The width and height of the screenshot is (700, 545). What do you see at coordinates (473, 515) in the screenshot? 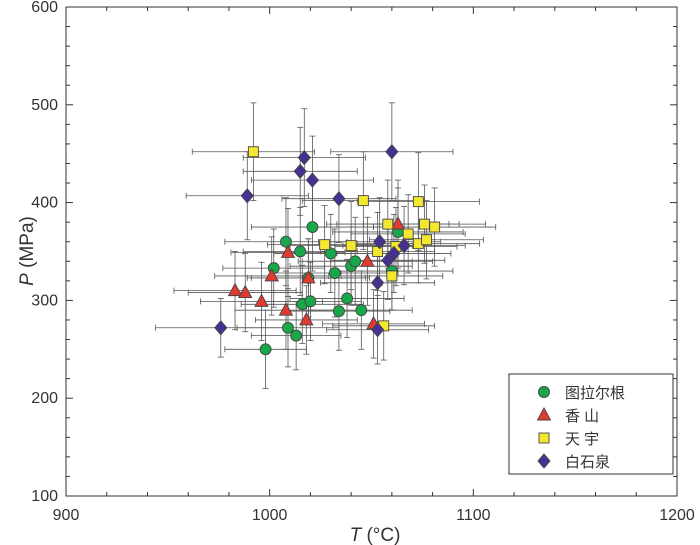
I see `x-tick-label: 1100` at bounding box center [473, 515].